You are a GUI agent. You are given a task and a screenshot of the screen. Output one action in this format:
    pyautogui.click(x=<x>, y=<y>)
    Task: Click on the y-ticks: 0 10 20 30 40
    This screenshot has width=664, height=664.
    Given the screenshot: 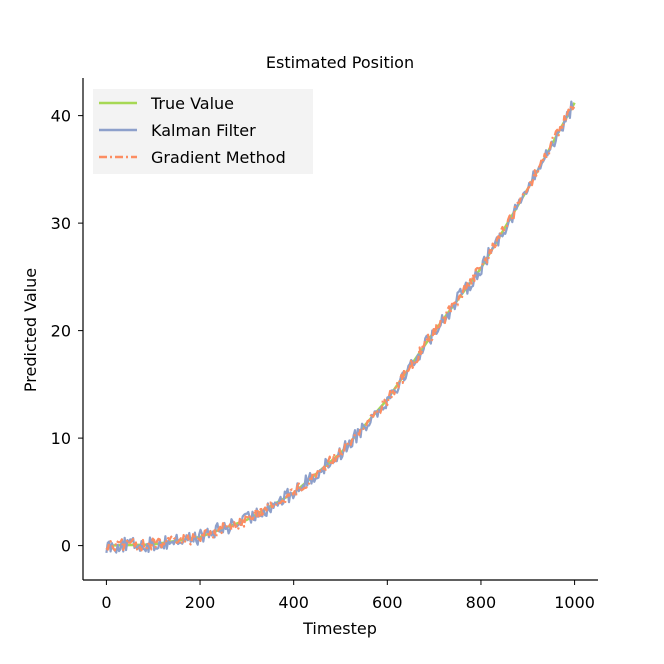 What is the action you would take?
    pyautogui.click(x=67, y=331)
    